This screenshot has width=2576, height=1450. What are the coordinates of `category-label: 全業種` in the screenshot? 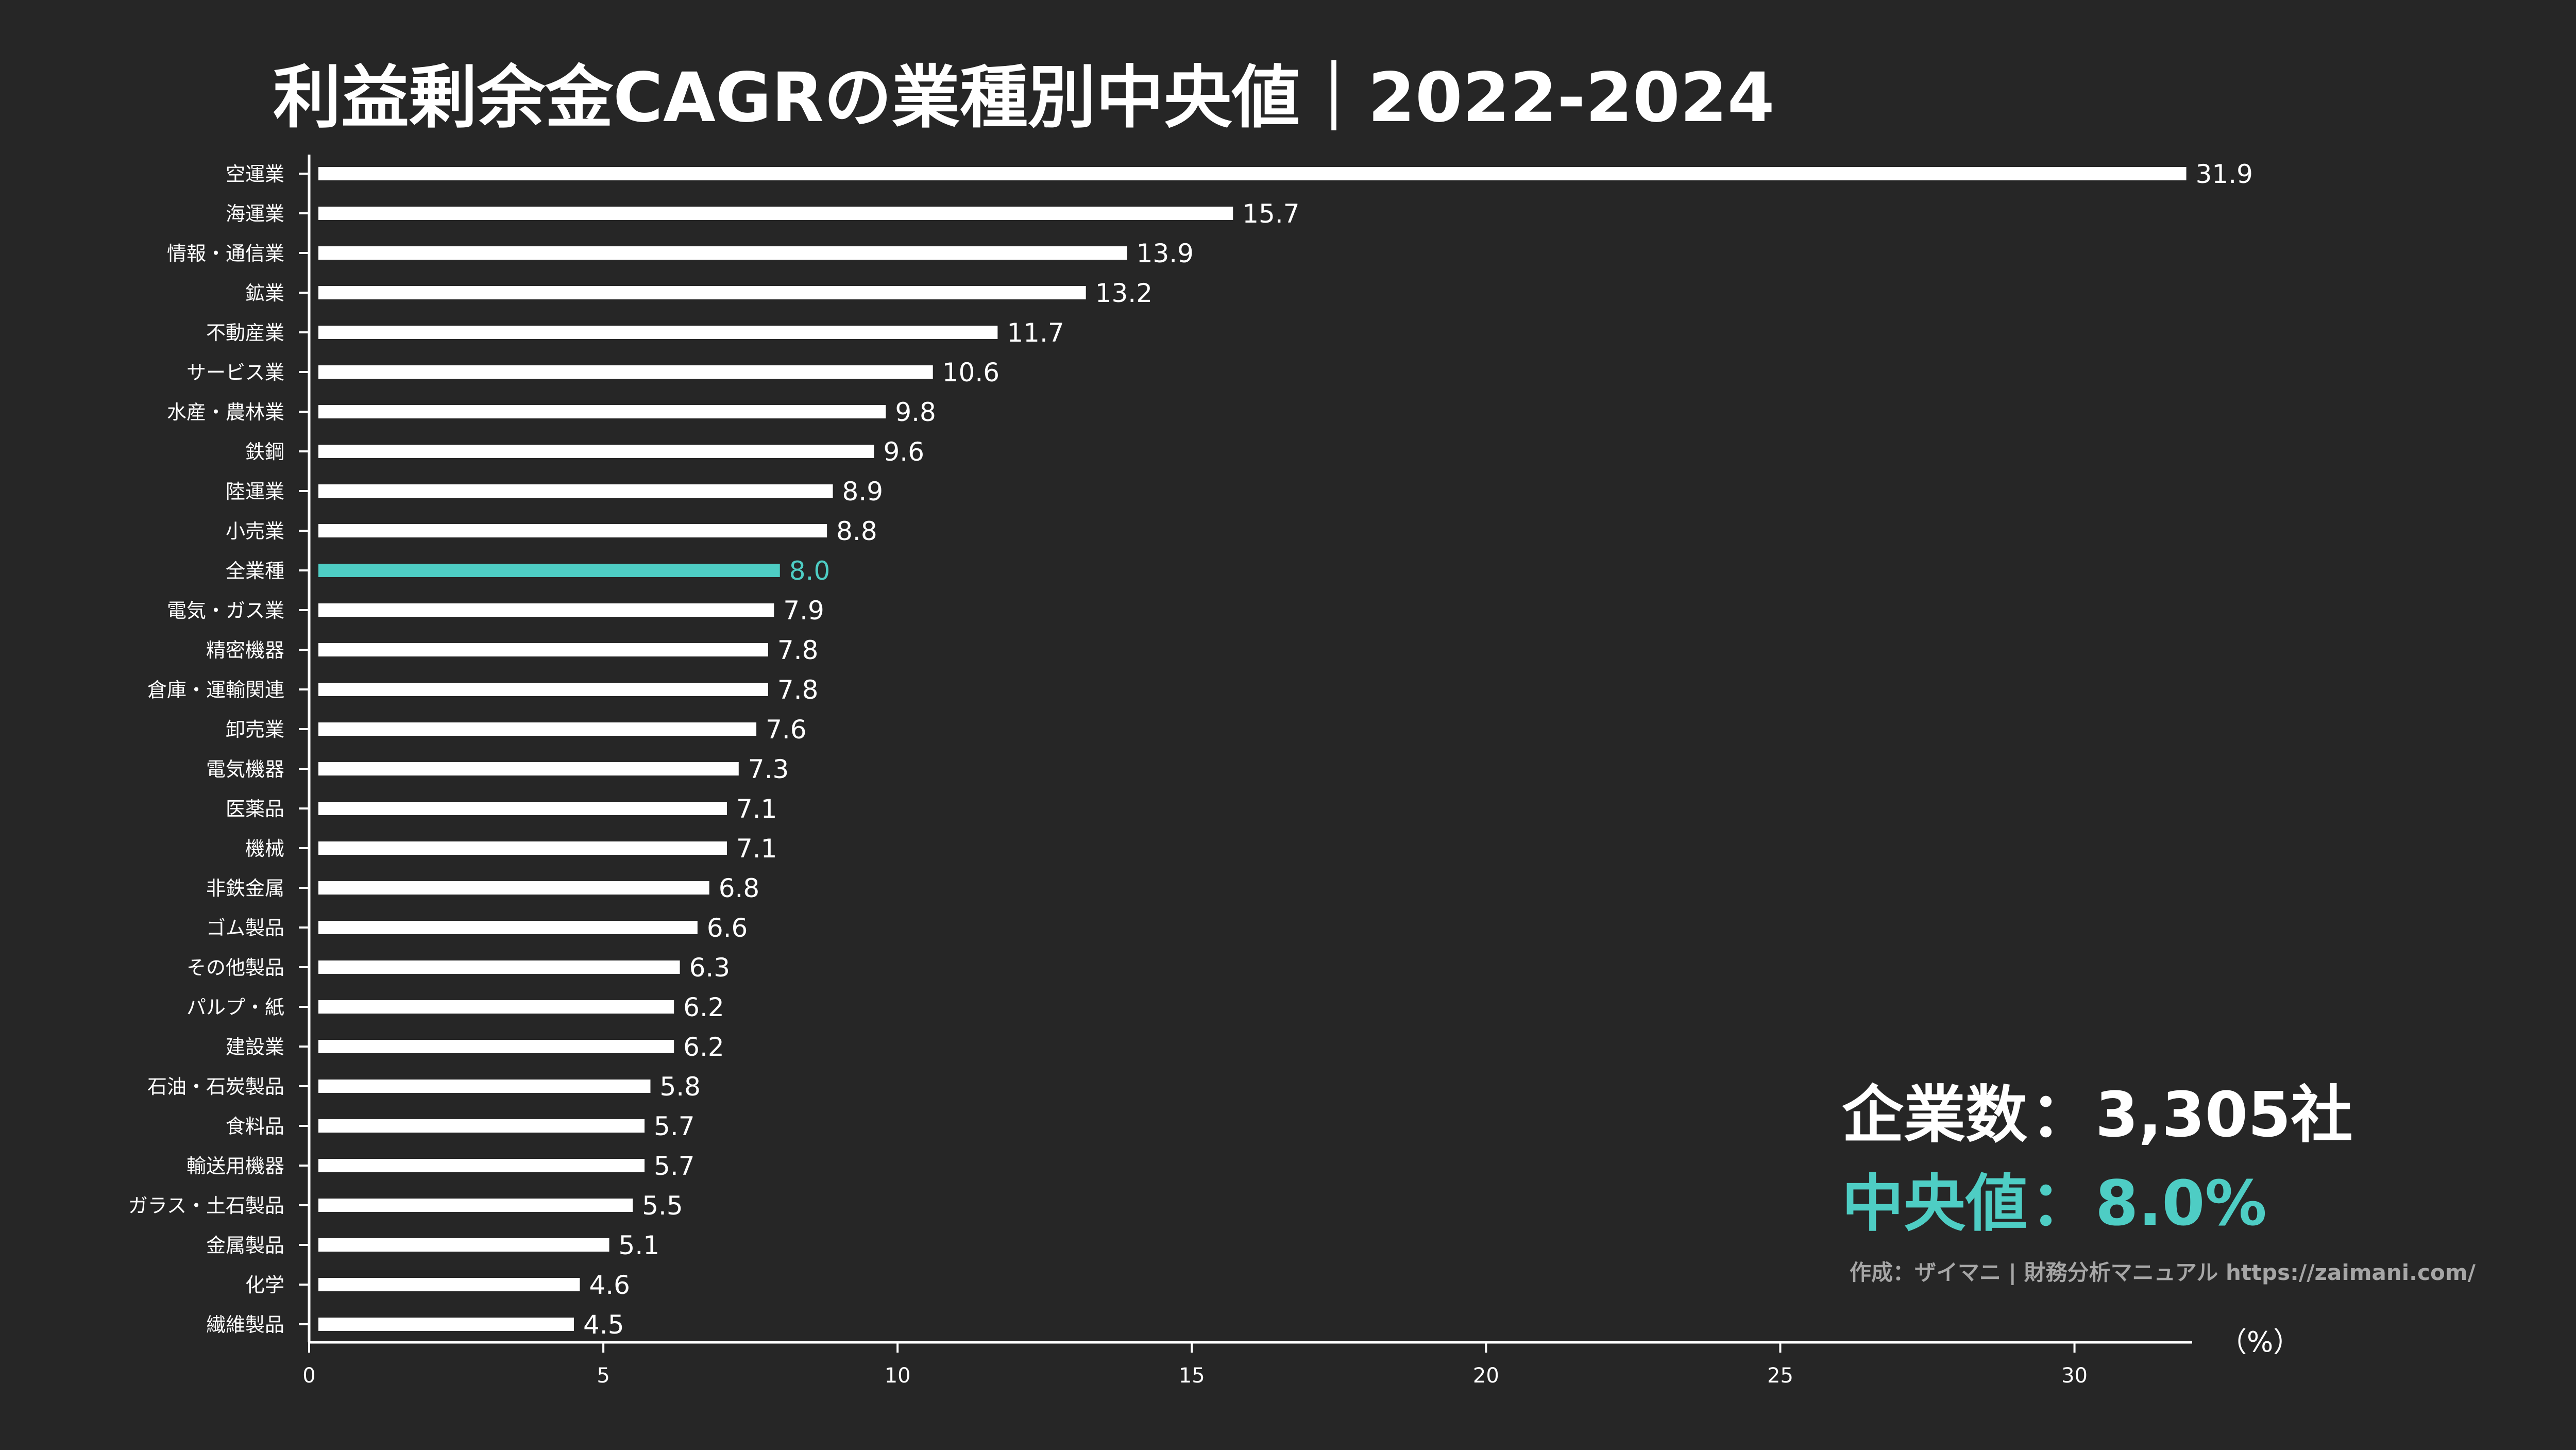 It's located at (255, 571).